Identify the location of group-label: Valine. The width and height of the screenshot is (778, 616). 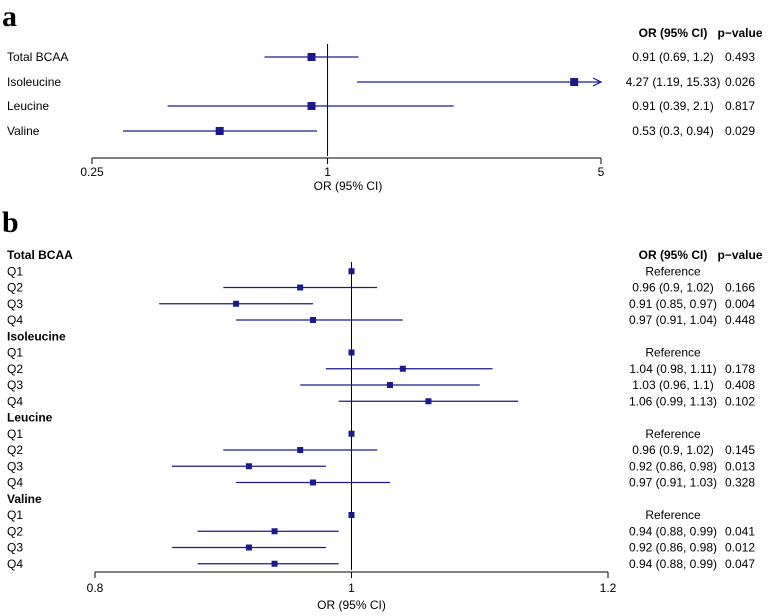
(24, 499).